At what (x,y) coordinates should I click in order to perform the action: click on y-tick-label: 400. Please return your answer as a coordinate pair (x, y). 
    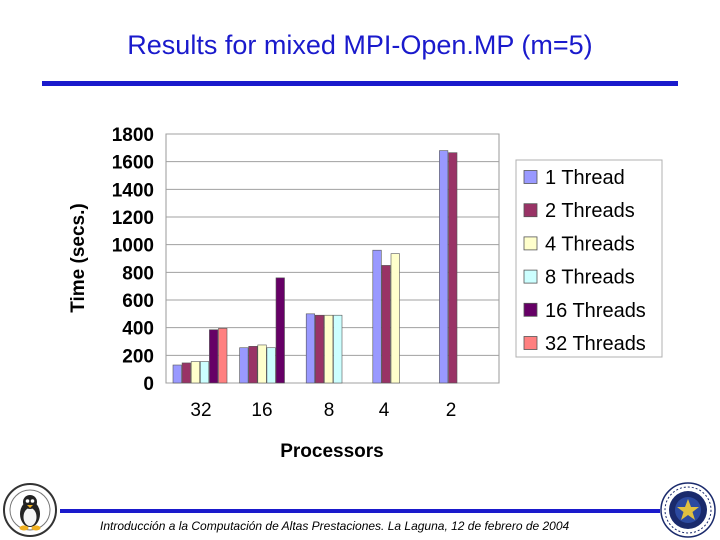
    Looking at the image, I should click on (138, 329).